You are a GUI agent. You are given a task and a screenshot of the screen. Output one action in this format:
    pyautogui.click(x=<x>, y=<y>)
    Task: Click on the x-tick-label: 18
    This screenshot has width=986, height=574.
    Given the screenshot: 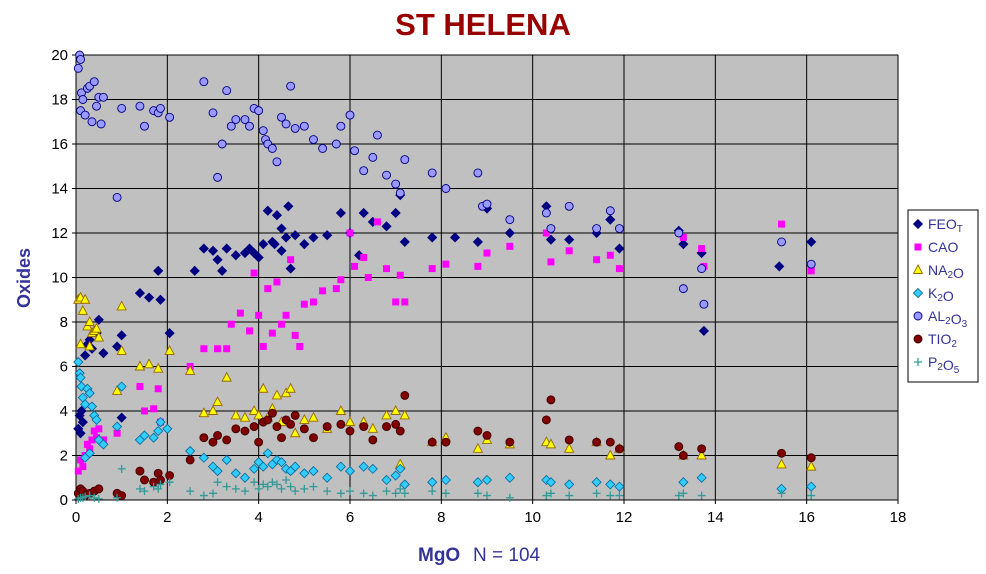 What is the action you would take?
    pyautogui.click(x=898, y=517)
    